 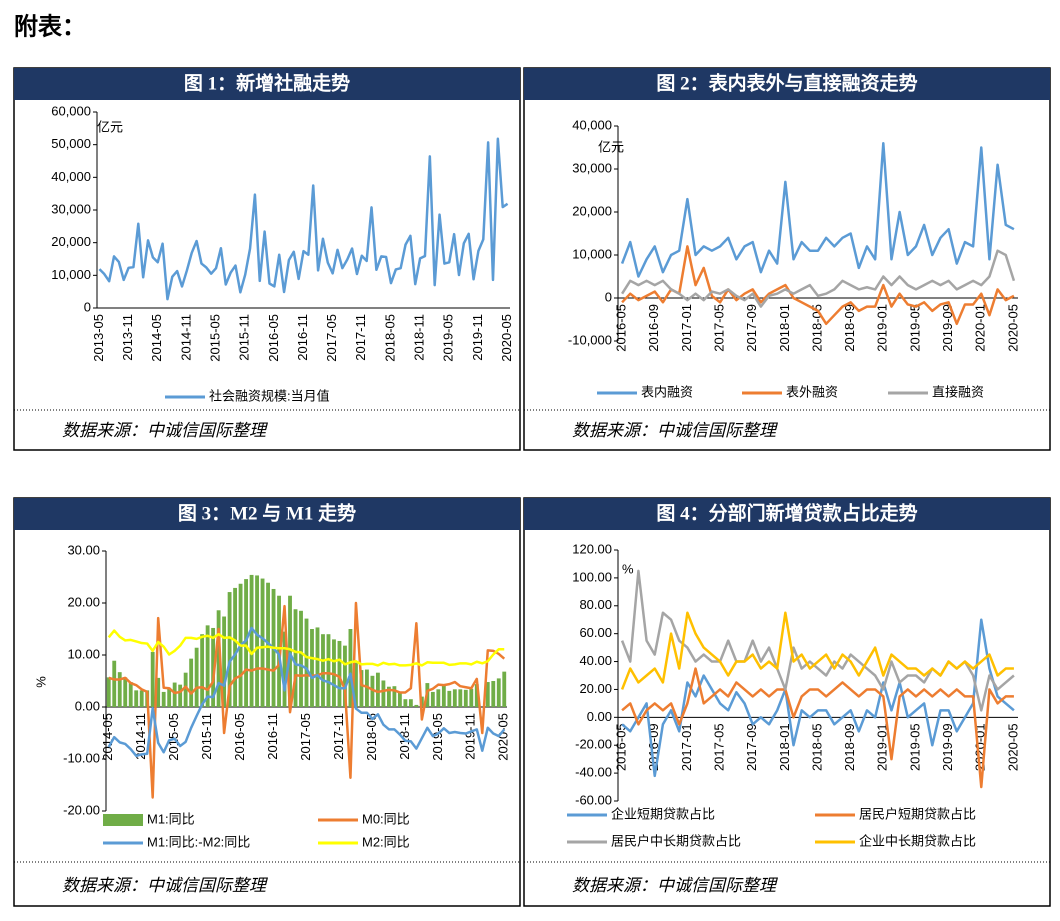 I want to click on y-tick-label: 20,000, so click(x=71, y=241).